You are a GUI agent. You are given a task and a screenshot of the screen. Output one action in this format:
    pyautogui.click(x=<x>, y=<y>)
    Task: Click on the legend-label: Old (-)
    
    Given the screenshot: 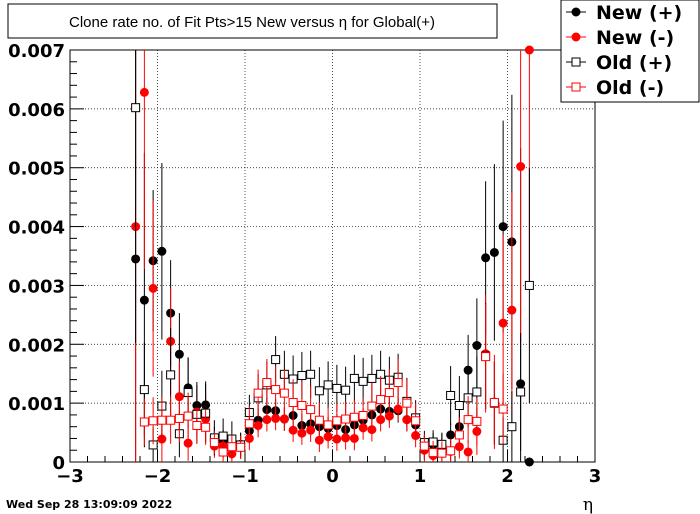 What is the action you would take?
    pyautogui.click(x=630, y=88)
    